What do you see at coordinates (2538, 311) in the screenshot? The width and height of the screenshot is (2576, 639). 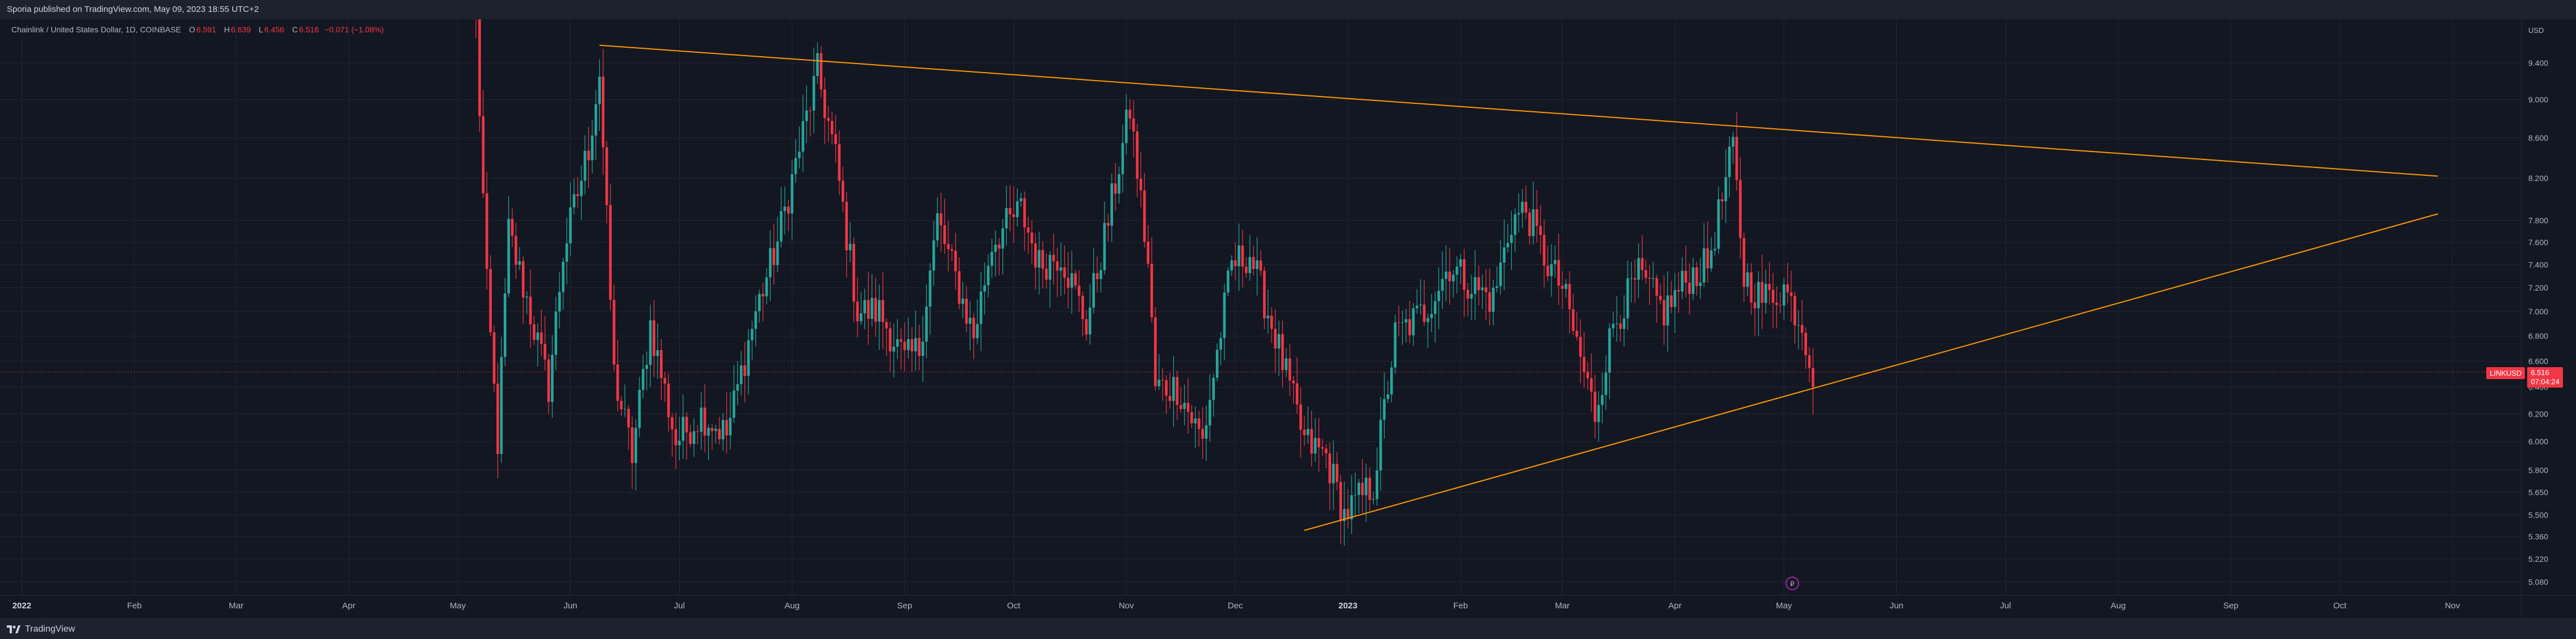 I see `price-tick-label: 7.000` at bounding box center [2538, 311].